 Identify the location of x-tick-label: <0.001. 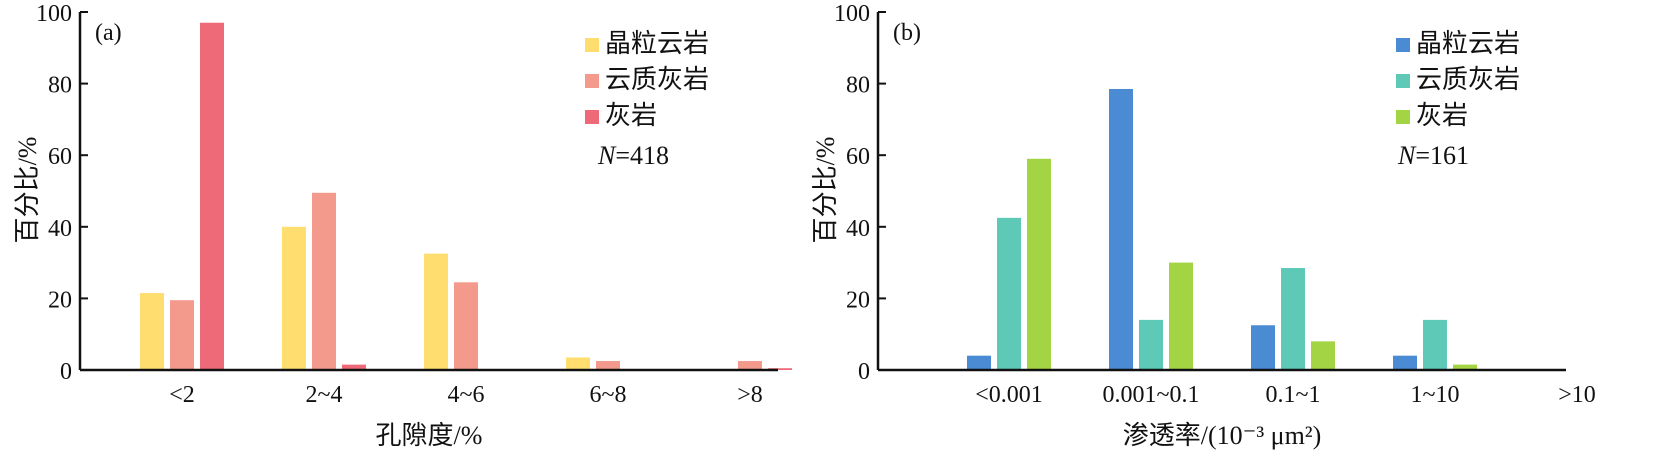
(1009, 395).